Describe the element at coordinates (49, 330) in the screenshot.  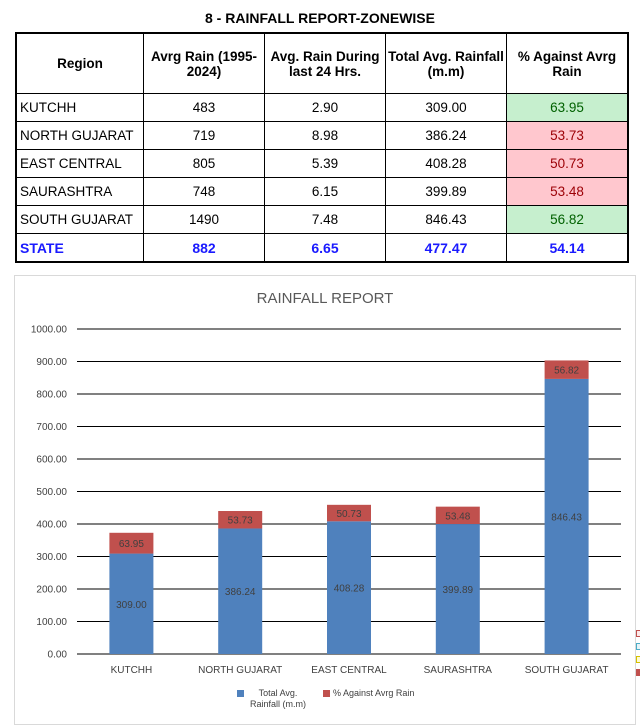
I see `y-tick-label: 1000.00` at that location.